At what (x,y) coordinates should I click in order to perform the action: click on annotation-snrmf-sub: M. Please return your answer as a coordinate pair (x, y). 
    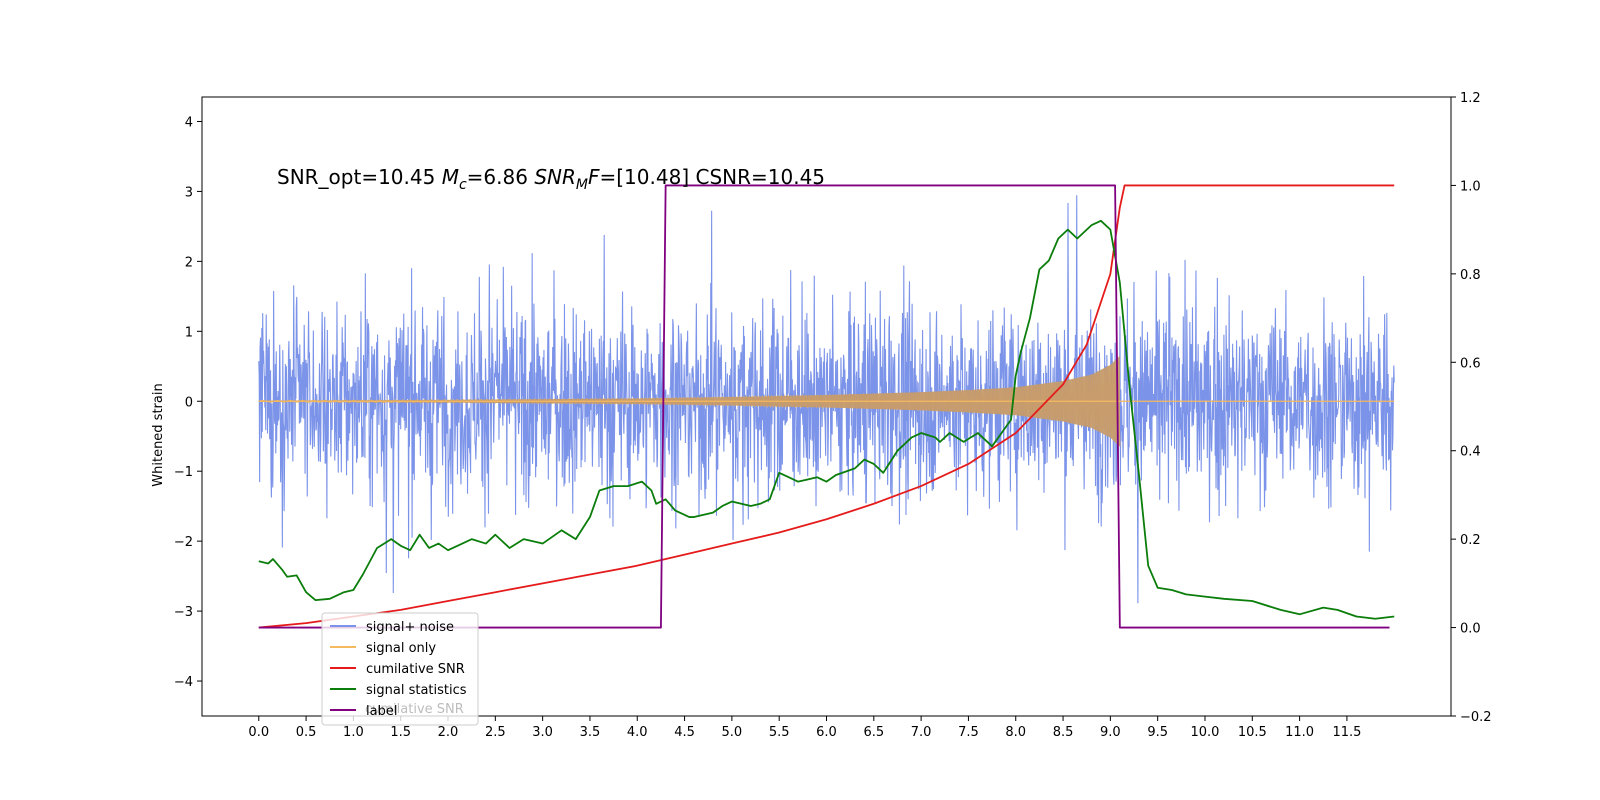
    Looking at the image, I should click on (582, 185).